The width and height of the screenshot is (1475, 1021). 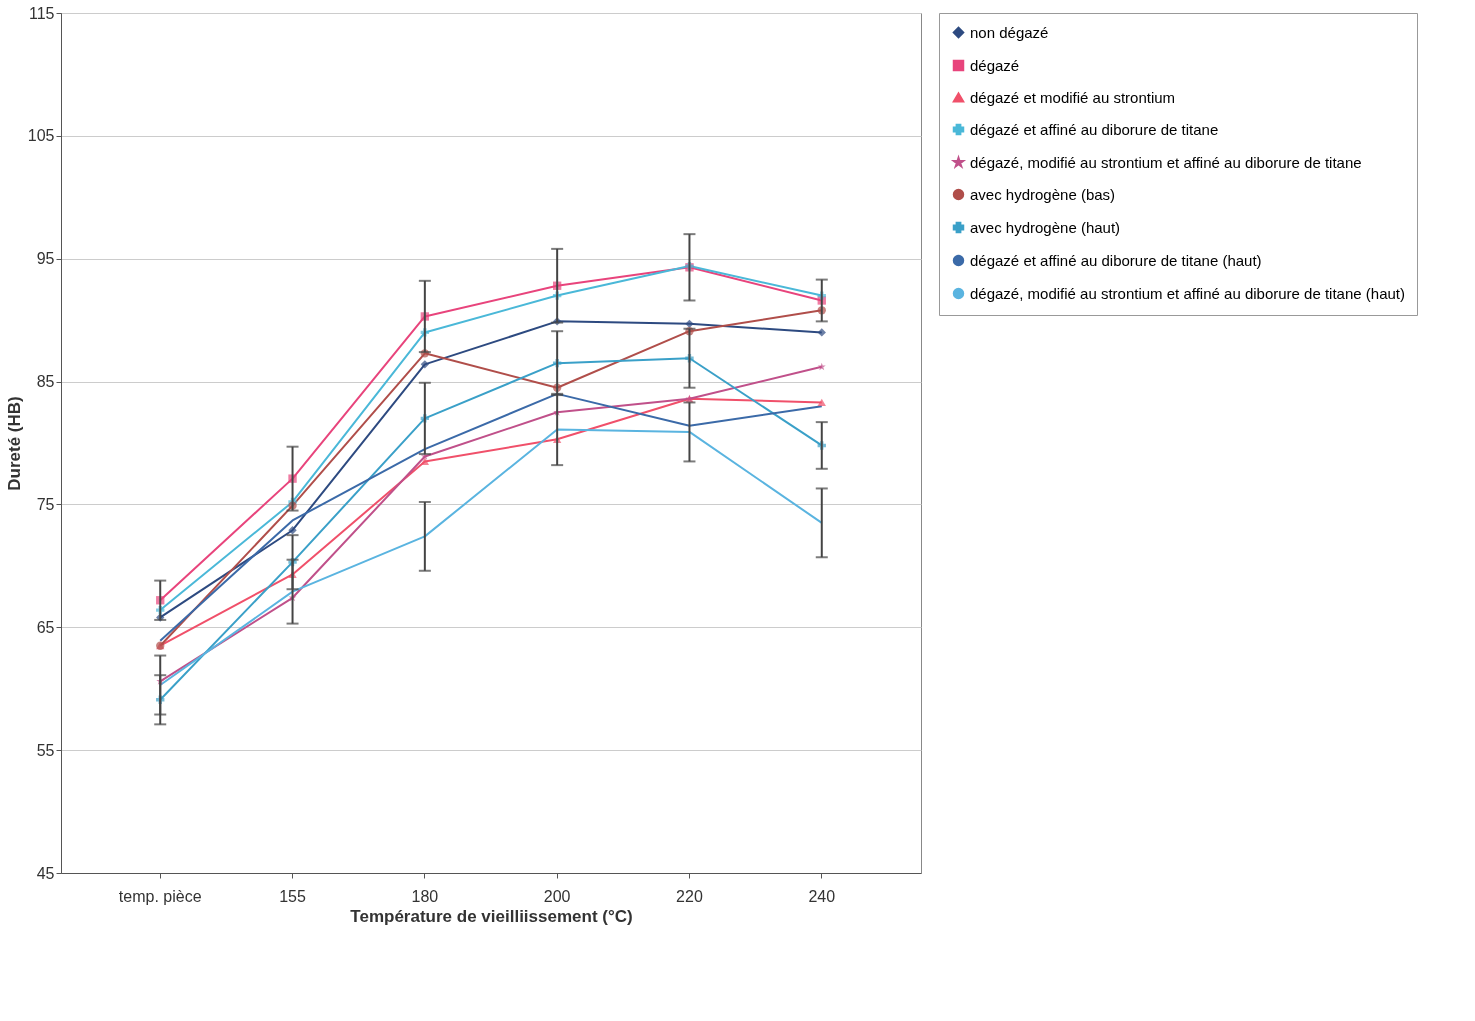 What do you see at coordinates (491, 916) in the screenshot?
I see `x-axis-title: Température de vieilliissement (°C)` at bounding box center [491, 916].